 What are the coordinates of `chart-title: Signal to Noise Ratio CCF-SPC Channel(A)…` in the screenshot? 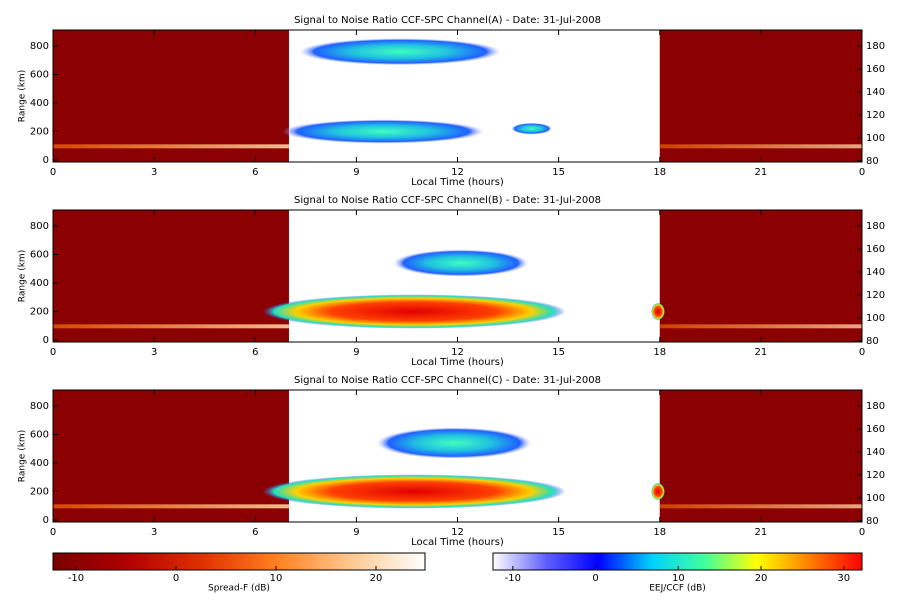 It's located at (447, 20).